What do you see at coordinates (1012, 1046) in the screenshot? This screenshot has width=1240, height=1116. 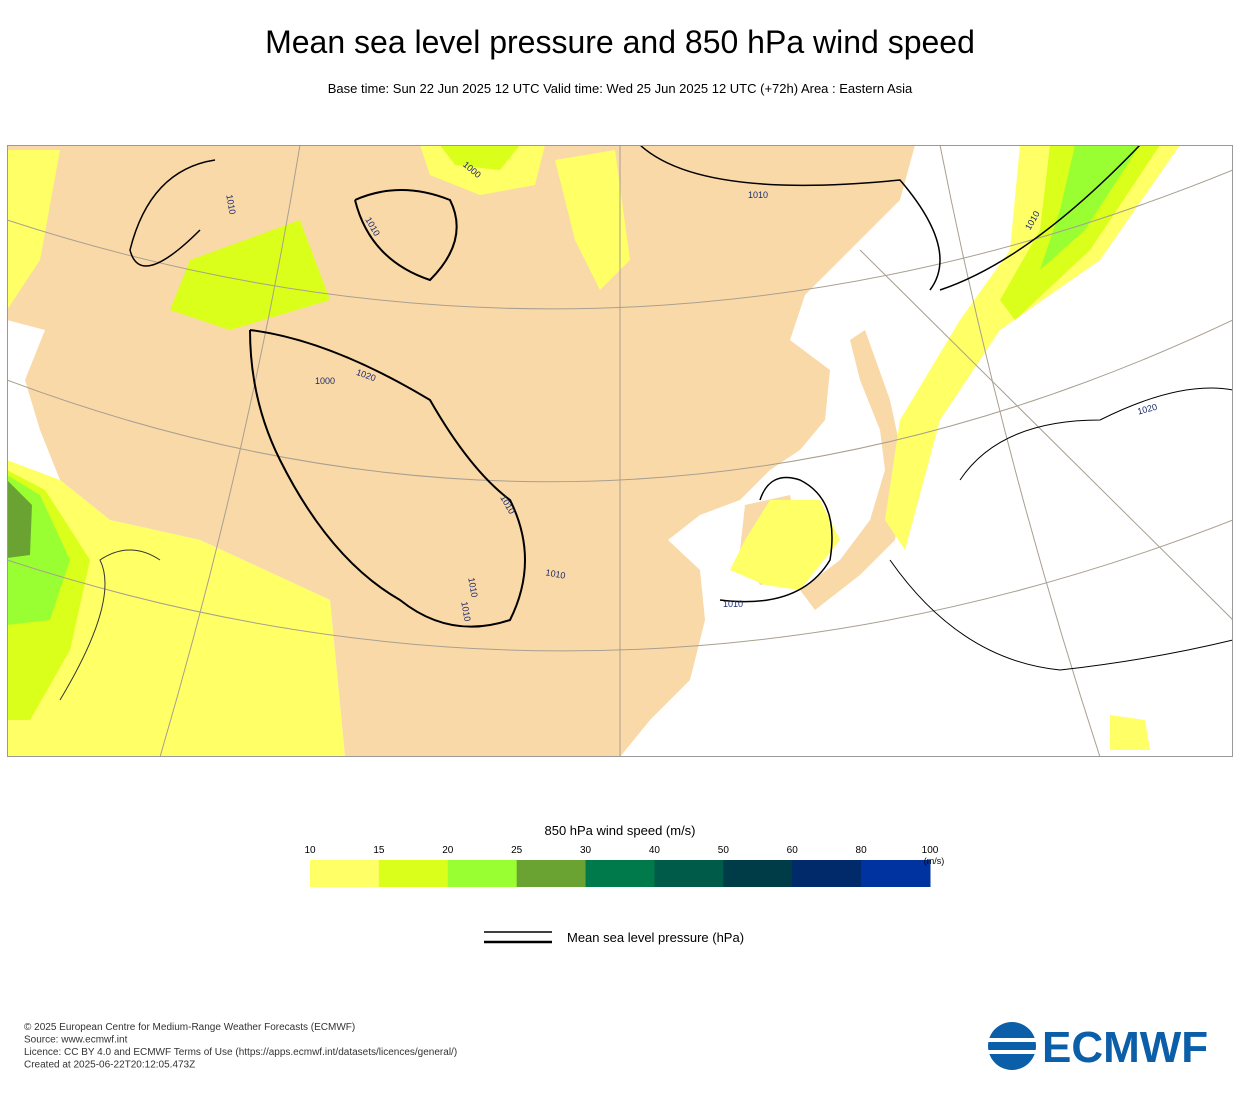 I see `logo-icon` at bounding box center [1012, 1046].